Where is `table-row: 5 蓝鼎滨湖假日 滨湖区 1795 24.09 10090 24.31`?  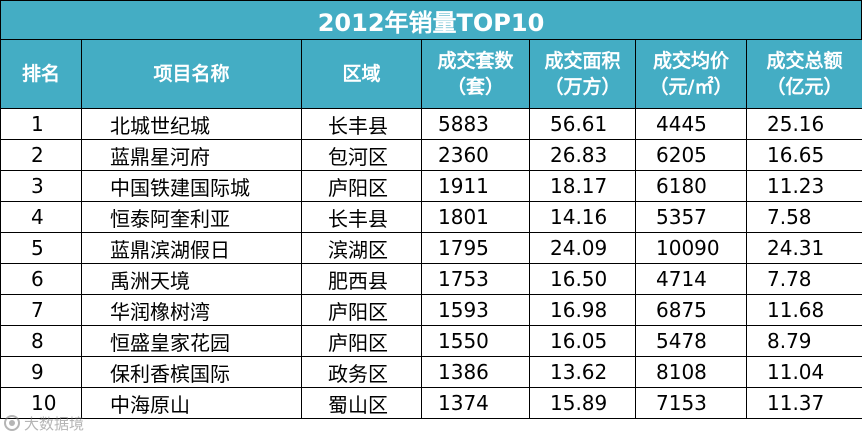
table-row: 5 蓝鼎滨湖假日 滨湖区 1795 24.09 10090 24.31 is located at coordinates (431, 248).